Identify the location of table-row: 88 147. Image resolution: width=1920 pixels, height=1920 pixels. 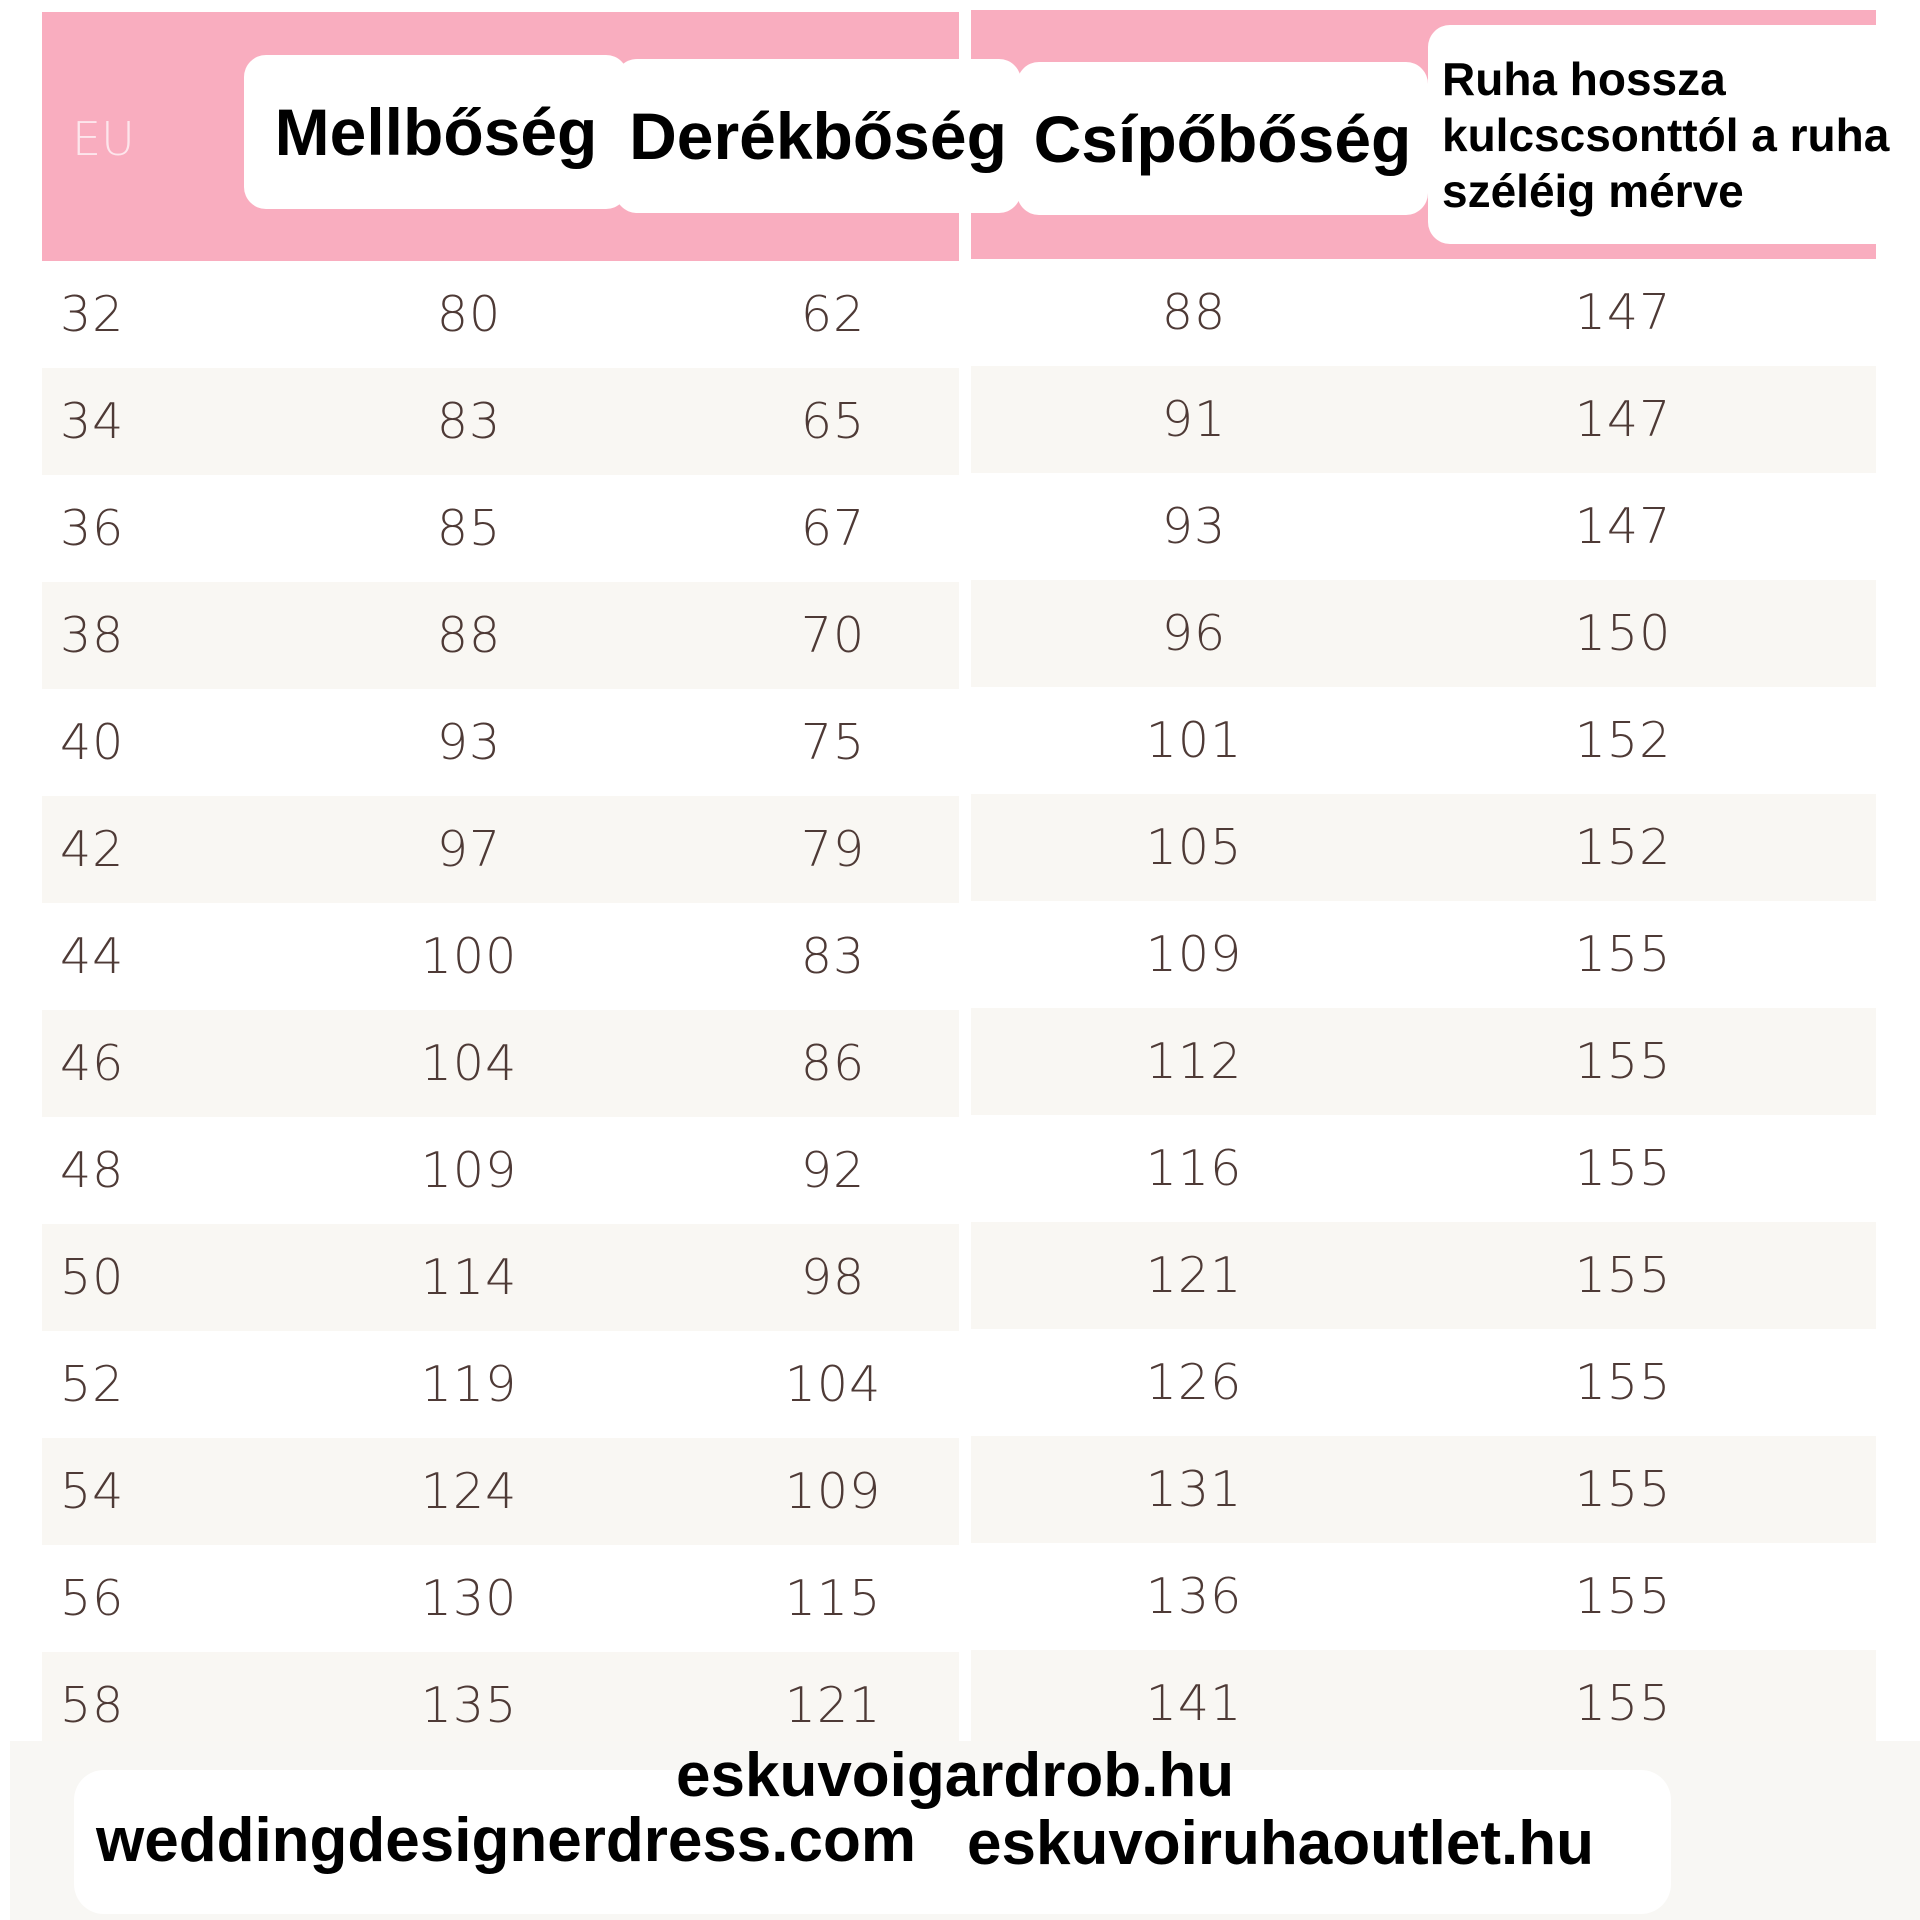
(1423, 312).